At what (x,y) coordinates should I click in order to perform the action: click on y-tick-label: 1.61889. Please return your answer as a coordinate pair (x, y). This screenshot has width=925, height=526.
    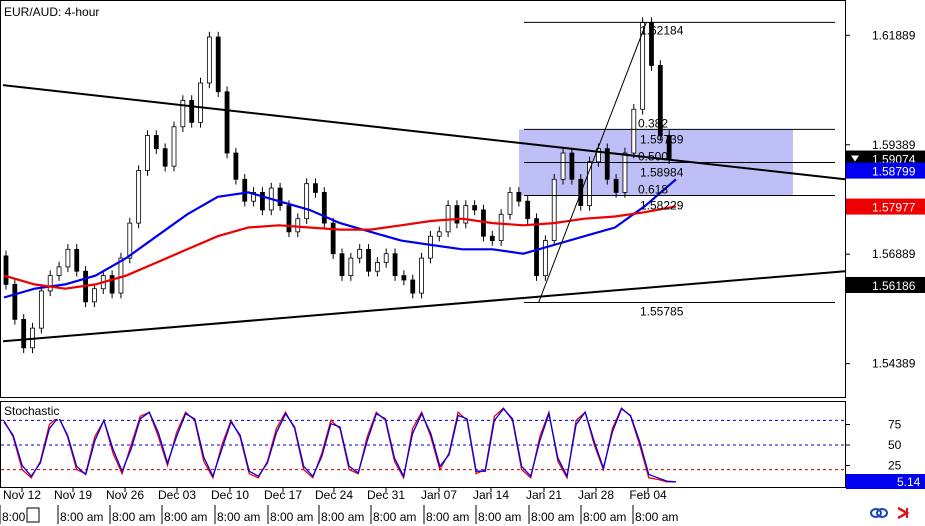
    Looking at the image, I should click on (894, 35).